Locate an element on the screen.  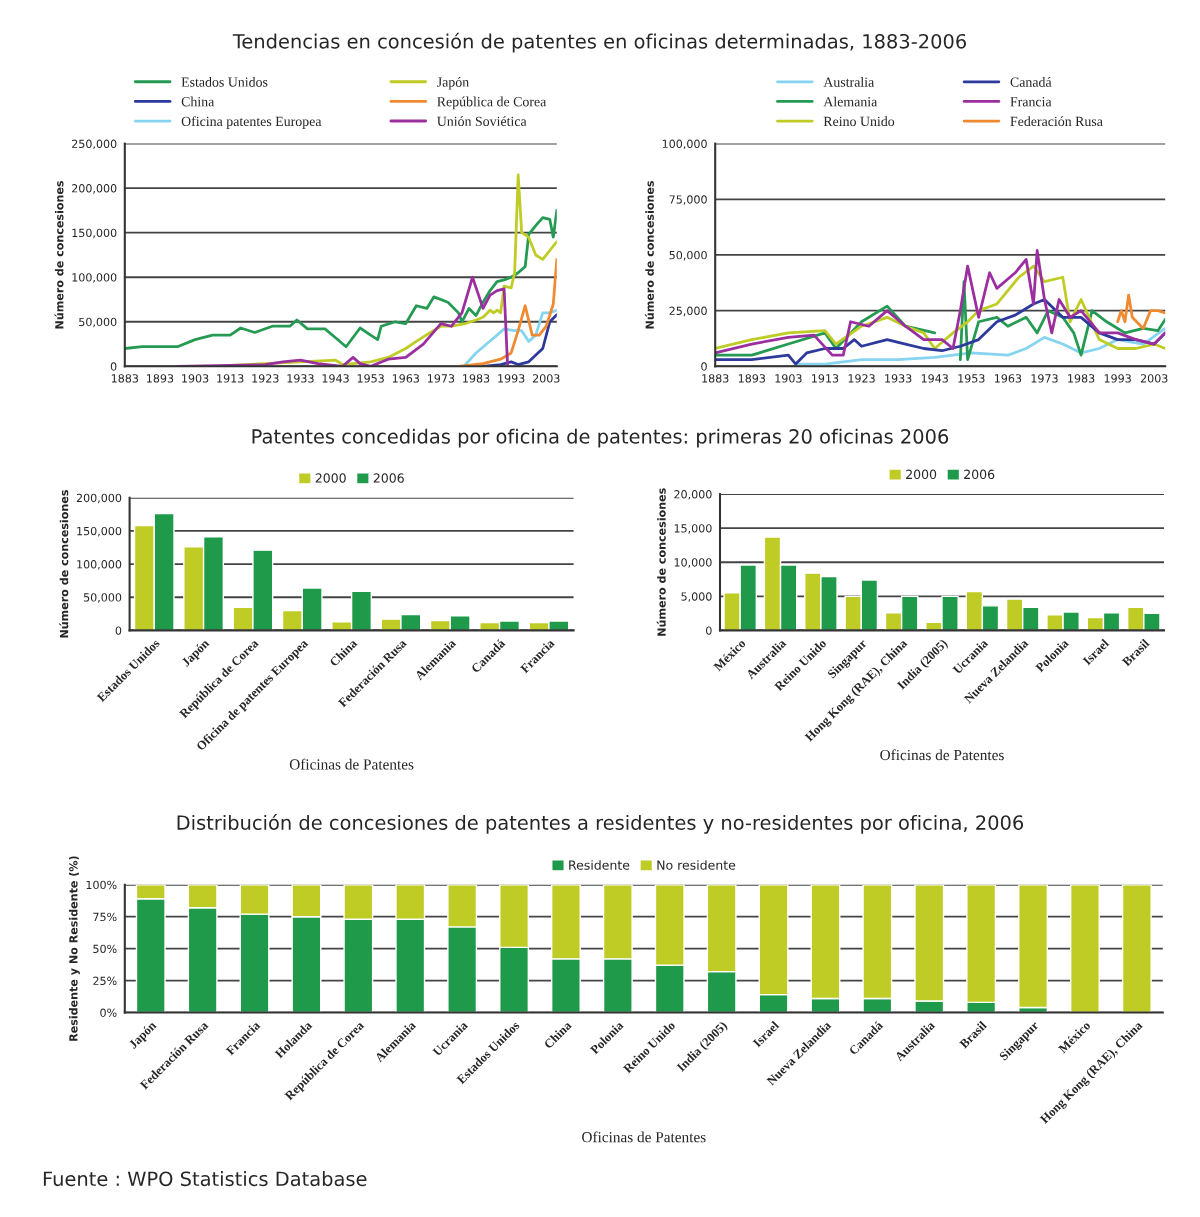
legend-label: No residente is located at coordinates (696, 865).